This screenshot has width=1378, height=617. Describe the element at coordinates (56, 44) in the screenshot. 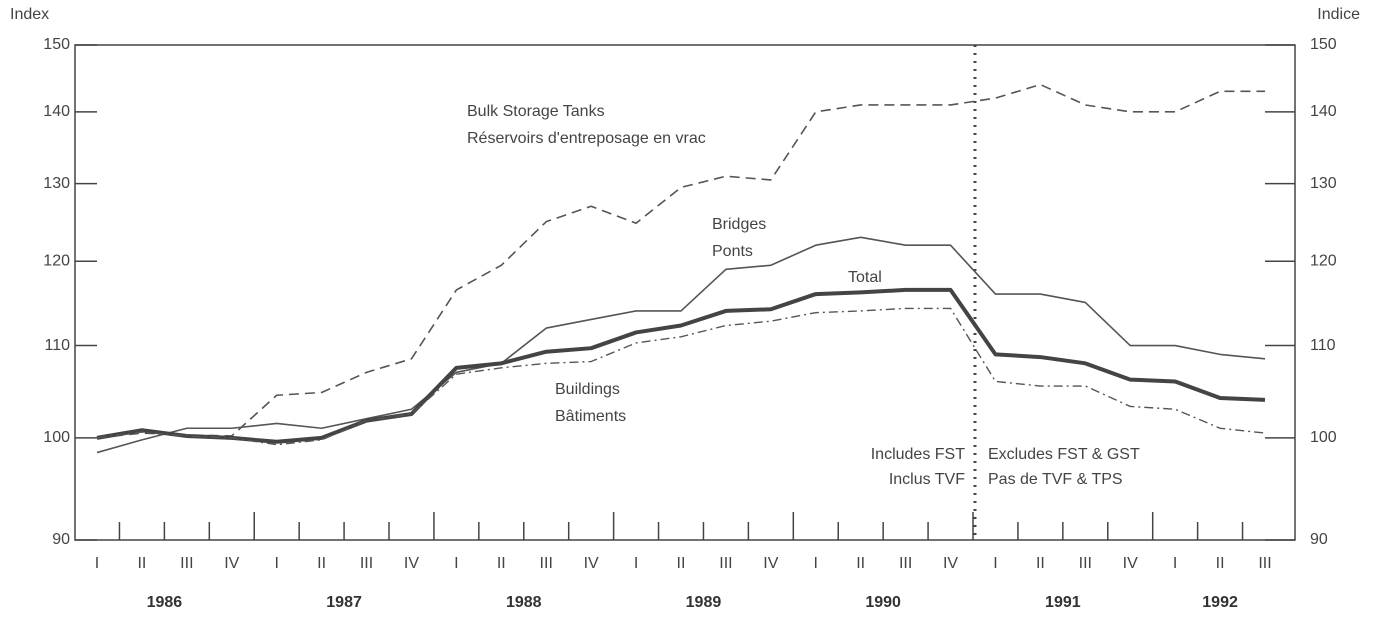

I see `y-tick-label: 150` at that location.